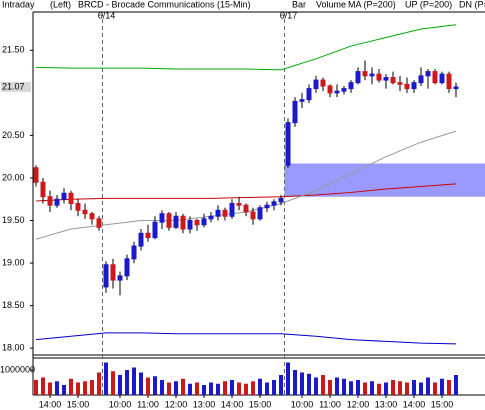 This screenshot has height=410, width=485. I want to click on header-axis: (Left), so click(60, 4).